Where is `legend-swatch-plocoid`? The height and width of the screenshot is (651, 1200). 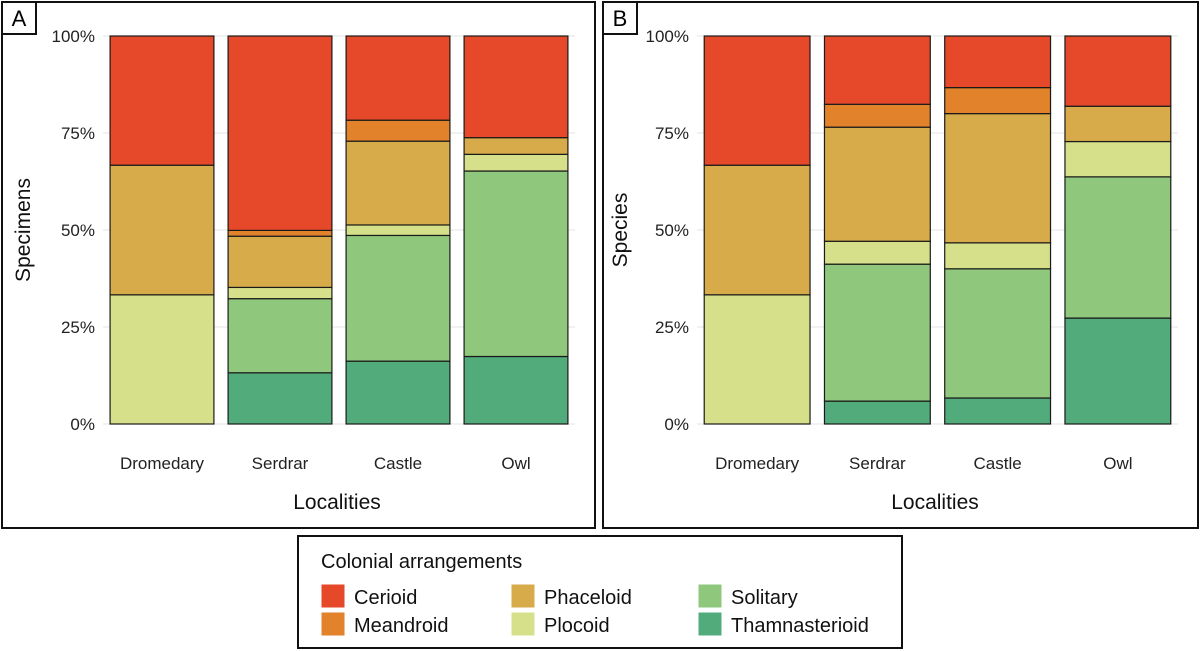 legend-swatch-plocoid is located at coordinates (523, 624).